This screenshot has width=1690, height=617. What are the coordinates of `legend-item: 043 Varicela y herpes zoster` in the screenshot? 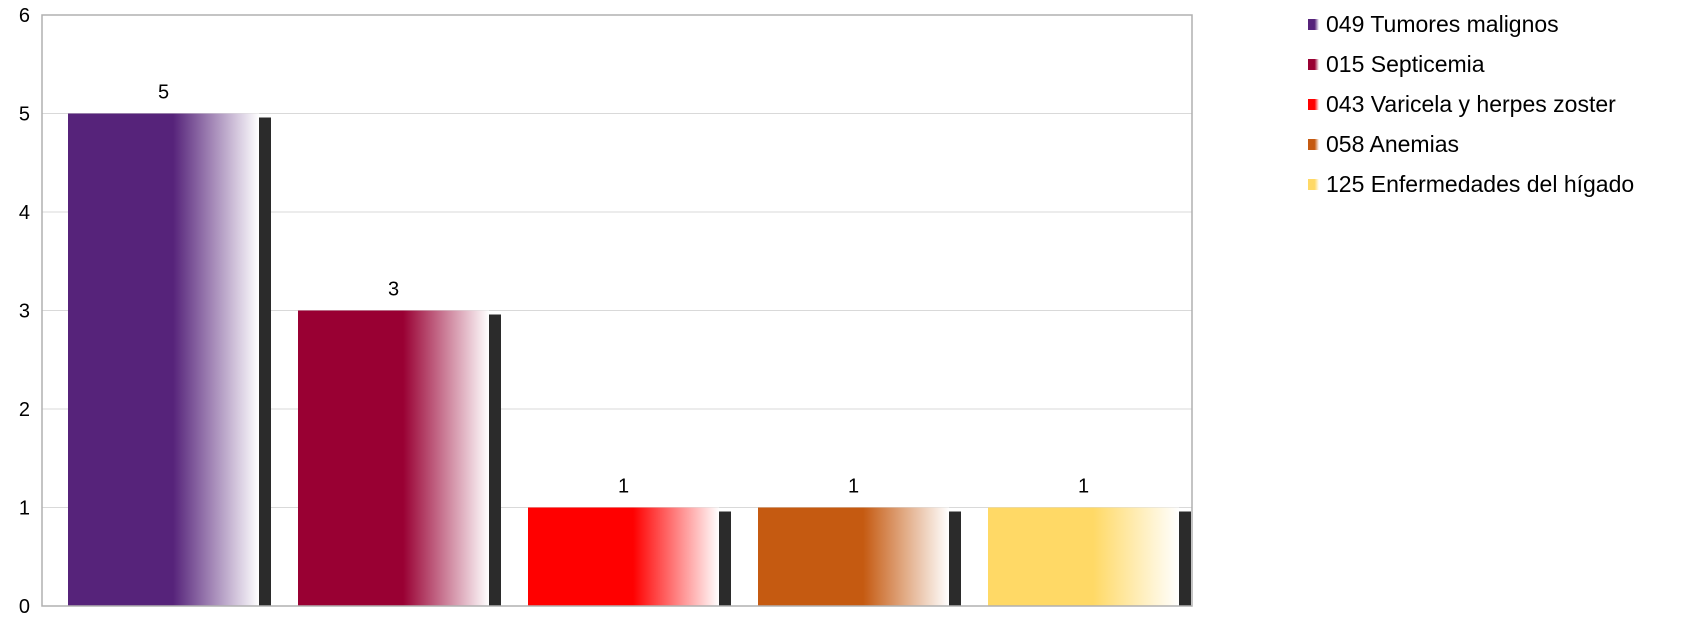 It's located at (1471, 104).